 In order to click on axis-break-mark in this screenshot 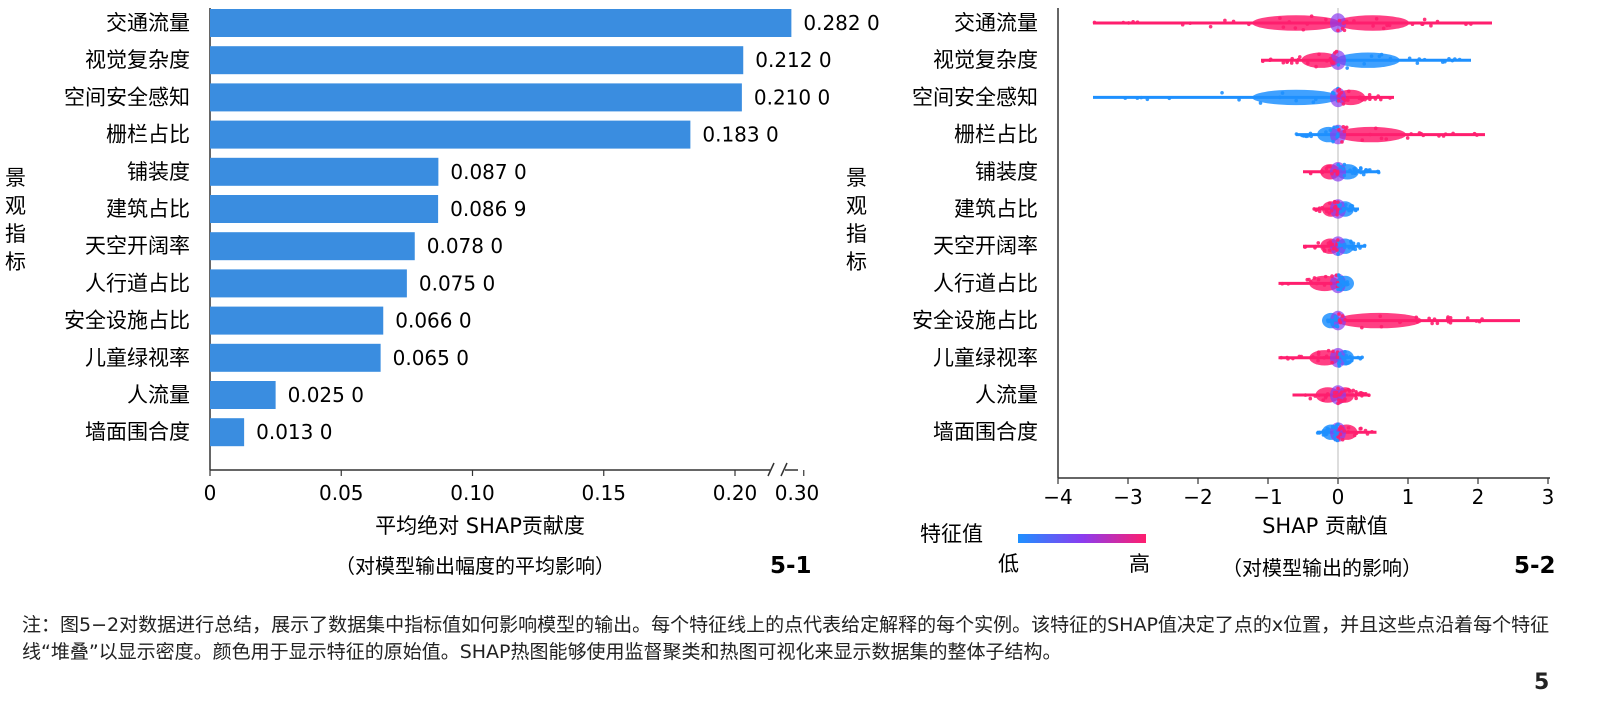, I will do `click(777, 469)`.